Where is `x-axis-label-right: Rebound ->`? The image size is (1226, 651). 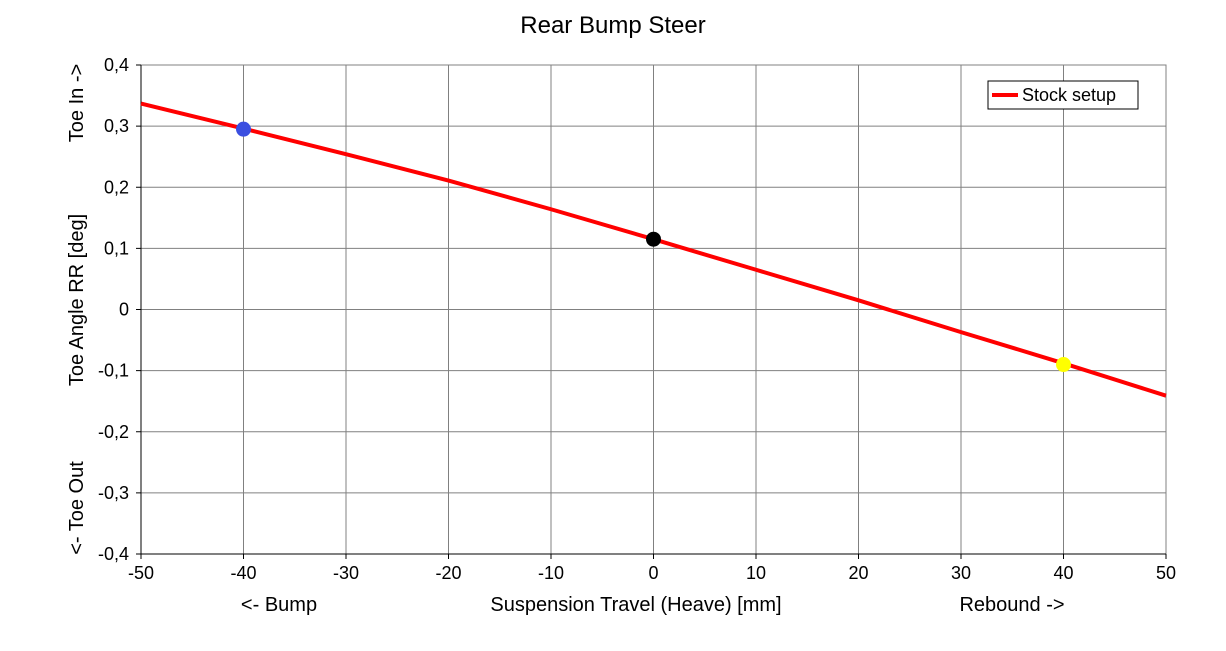 x-axis-label-right: Rebound -> is located at coordinates (1011, 605).